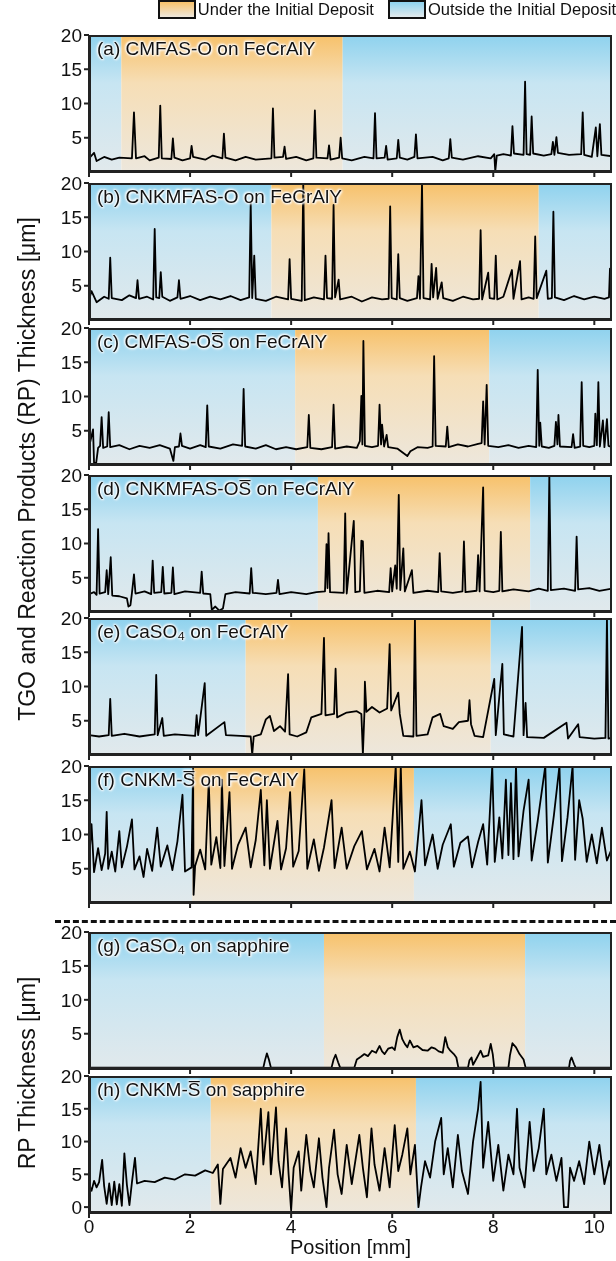 The image size is (616, 1261). Describe the element at coordinates (190, 1227) in the screenshot. I see `x-tick-label: 2` at that location.